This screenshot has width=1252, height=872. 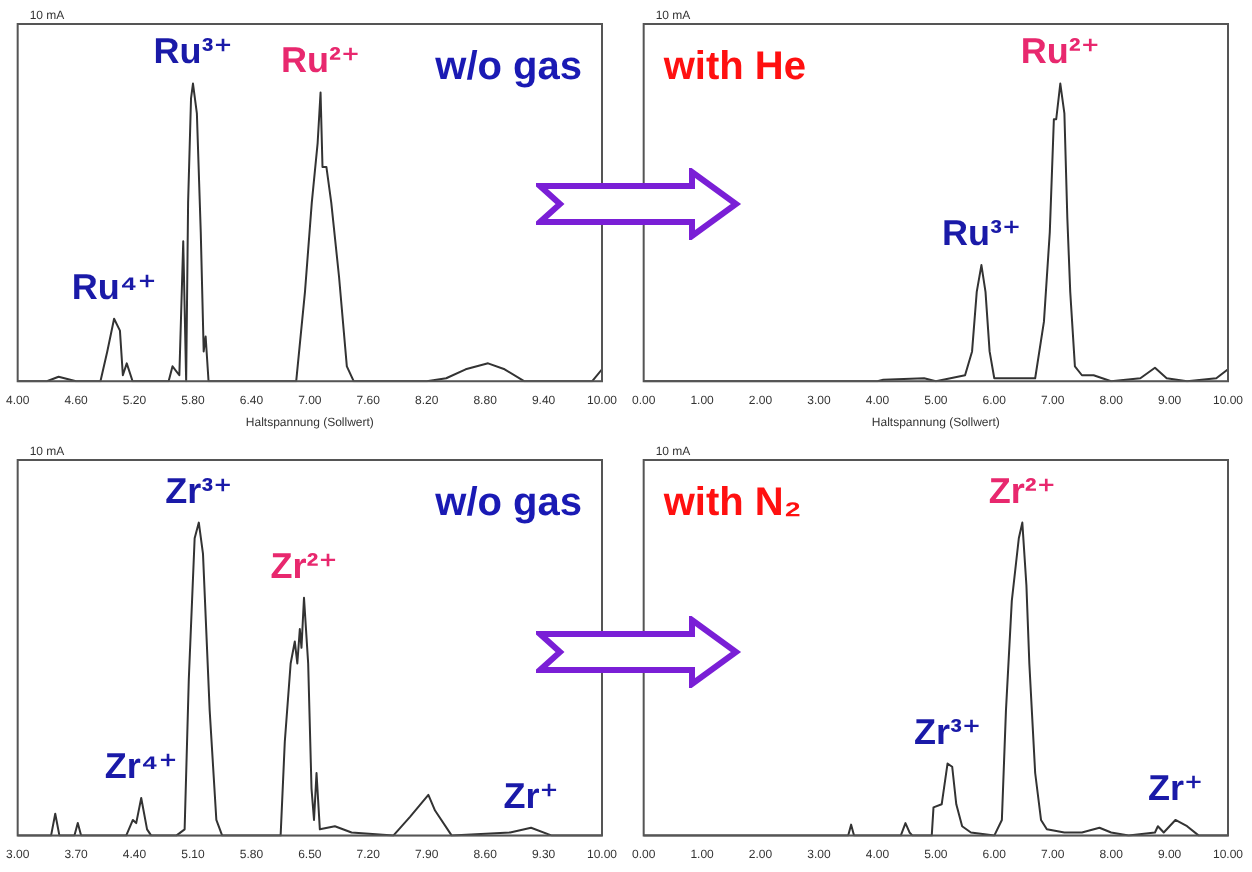 I want to click on annotation: Ru⁴⁺, so click(x=114, y=286).